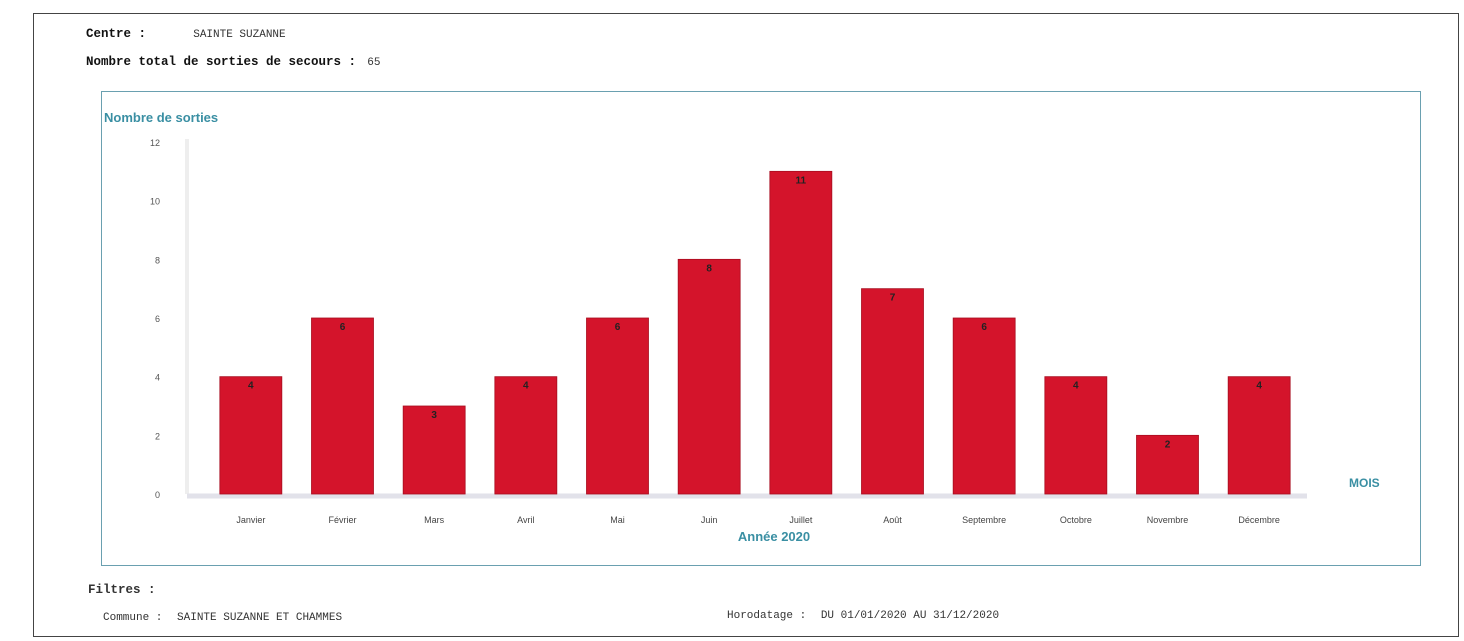 Image resolution: width=1464 pixels, height=641 pixels. I want to click on y-tick-label: 2, so click(157, 436).